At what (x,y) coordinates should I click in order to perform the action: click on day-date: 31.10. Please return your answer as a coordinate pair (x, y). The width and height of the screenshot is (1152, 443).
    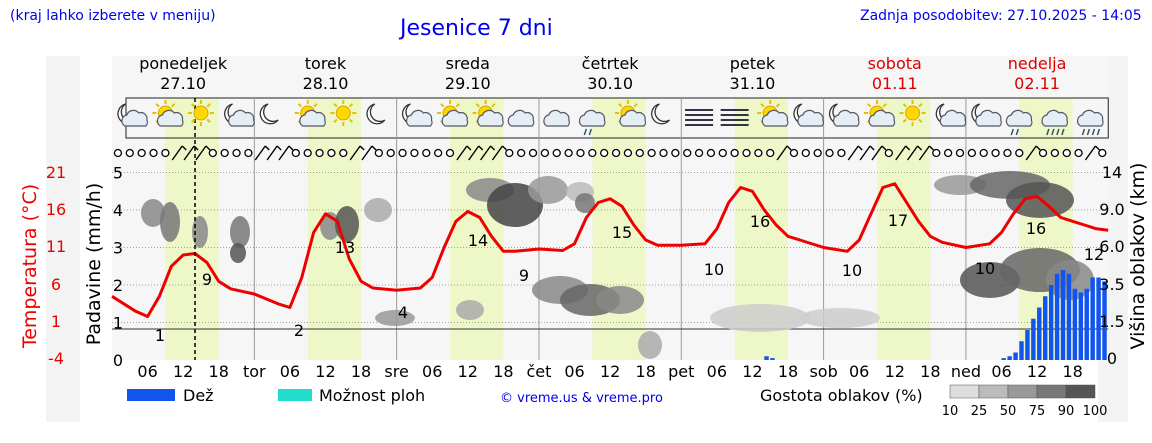
    Looking at the image, I should click on (753, 83).